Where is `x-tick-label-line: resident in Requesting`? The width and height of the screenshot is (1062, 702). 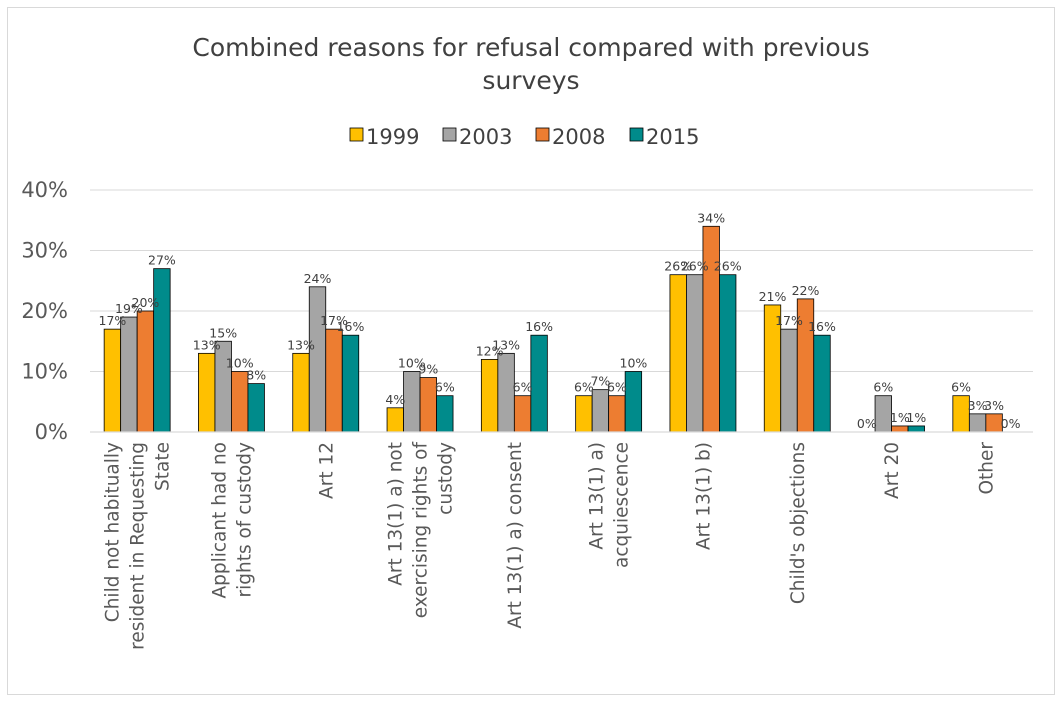
x-tick-label-line: resident in Requesting is located at coordinates (138, 546).